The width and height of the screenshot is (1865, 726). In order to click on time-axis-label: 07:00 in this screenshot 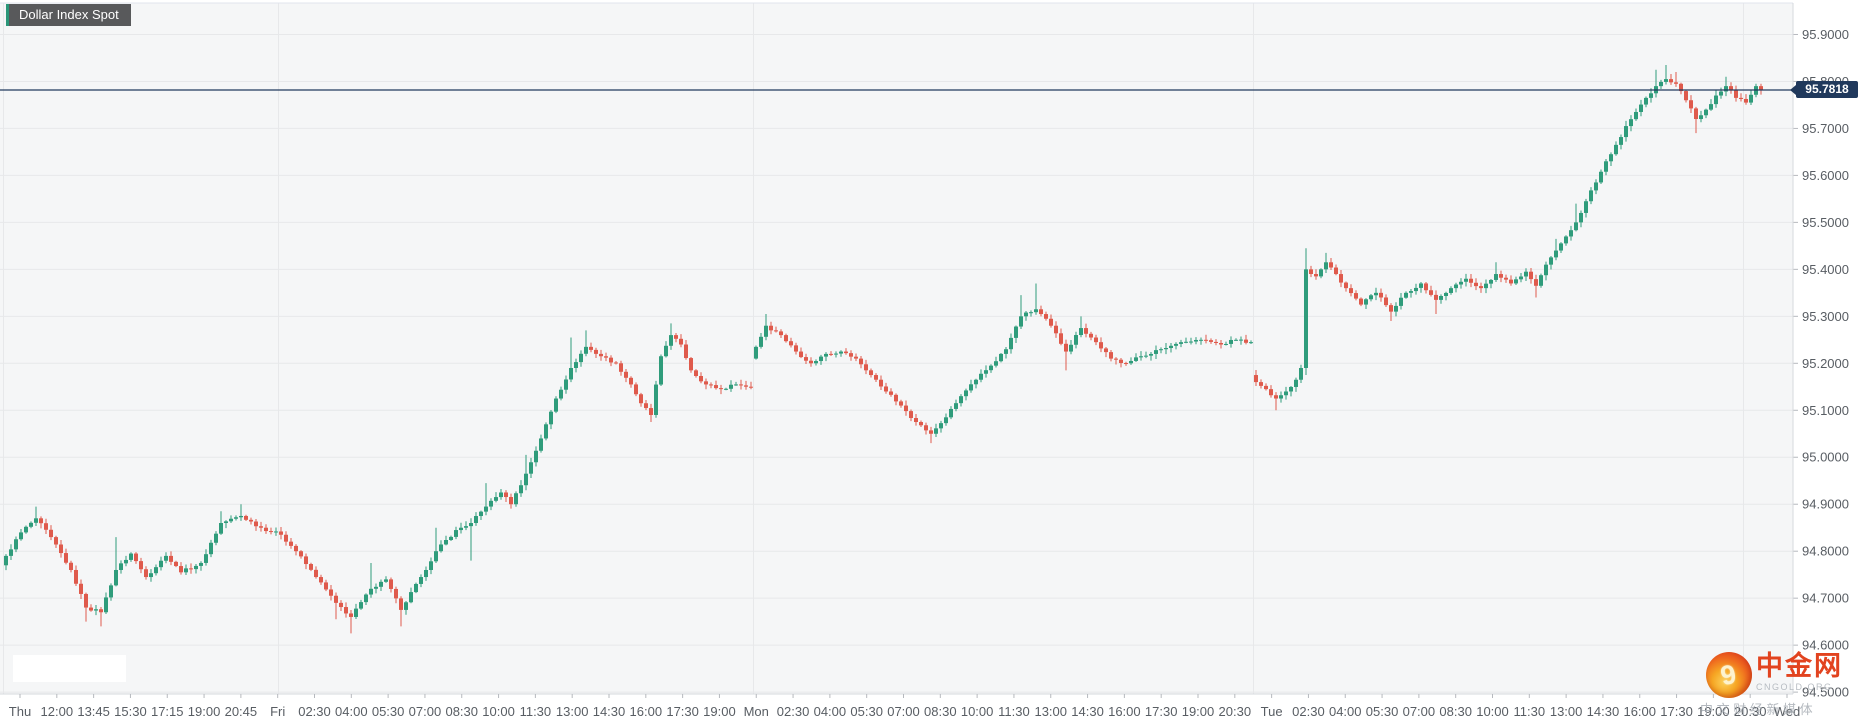, I will do `click(903, 711)`.